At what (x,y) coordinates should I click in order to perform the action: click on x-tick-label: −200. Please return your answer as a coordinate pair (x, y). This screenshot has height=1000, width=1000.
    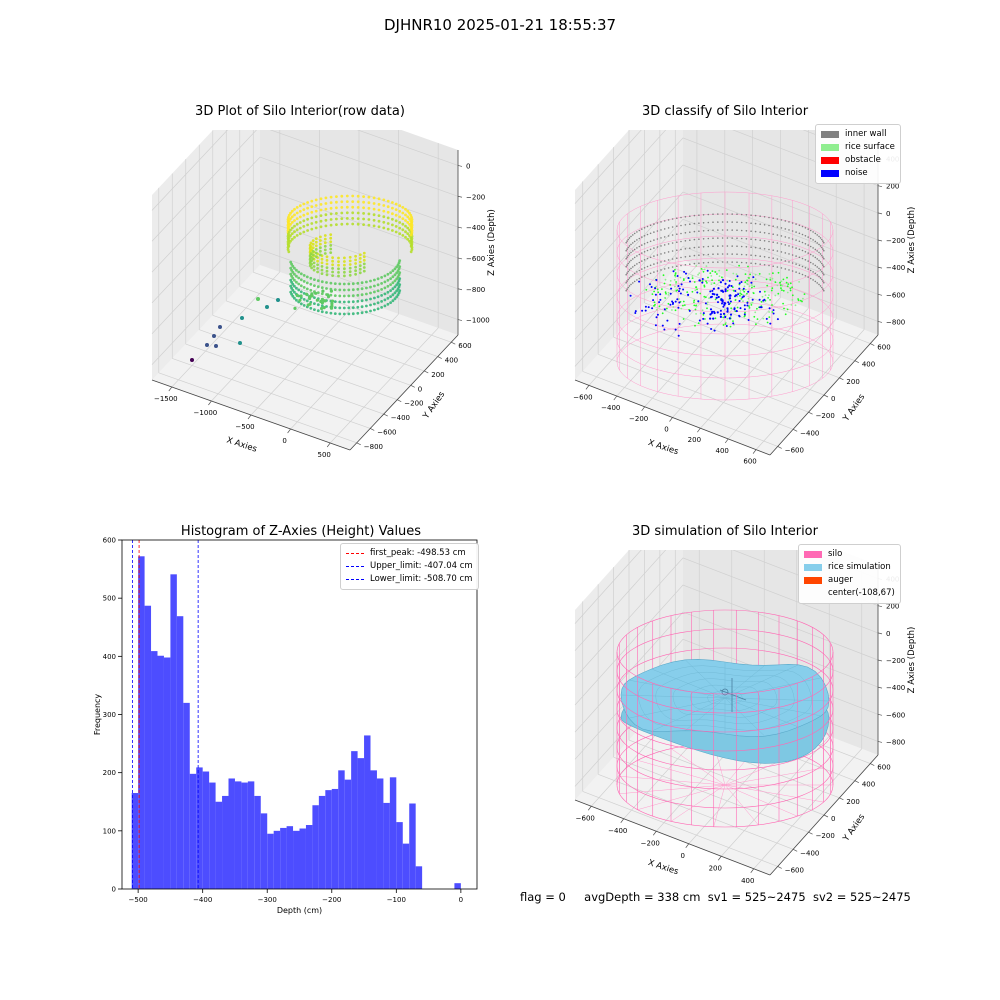
    Looking at the image, I should click on (638, 419).